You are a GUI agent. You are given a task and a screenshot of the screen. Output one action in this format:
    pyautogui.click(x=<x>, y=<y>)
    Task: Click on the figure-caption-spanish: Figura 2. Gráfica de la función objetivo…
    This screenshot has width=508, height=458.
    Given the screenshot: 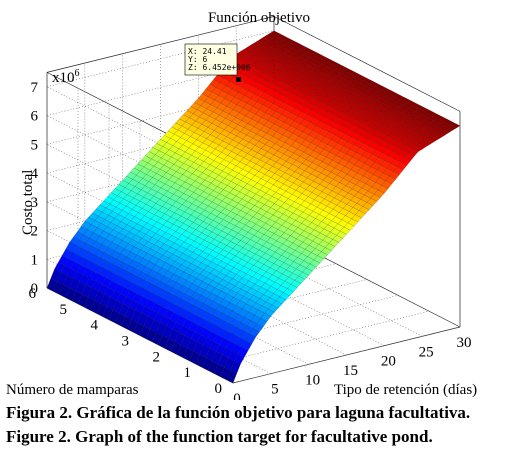 What is the action you would take?
    pyautogui.click(x=238, y=412)
    